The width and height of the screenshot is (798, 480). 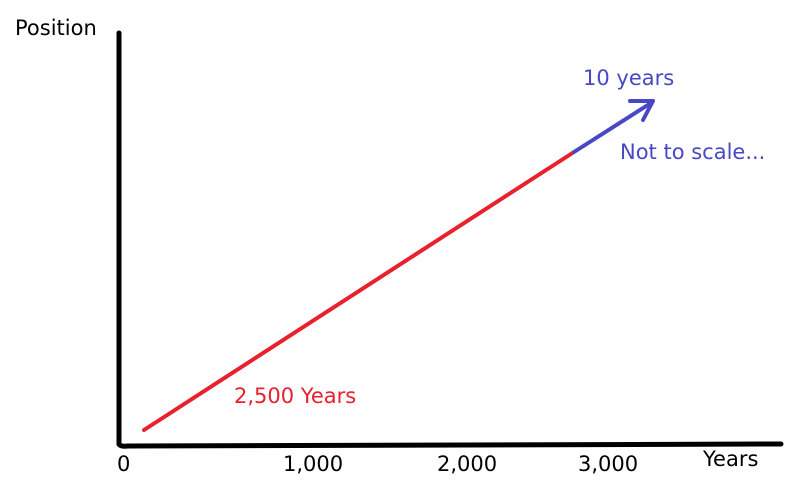 I want to click on arrowhead-icon, so click(x=641, y=110).